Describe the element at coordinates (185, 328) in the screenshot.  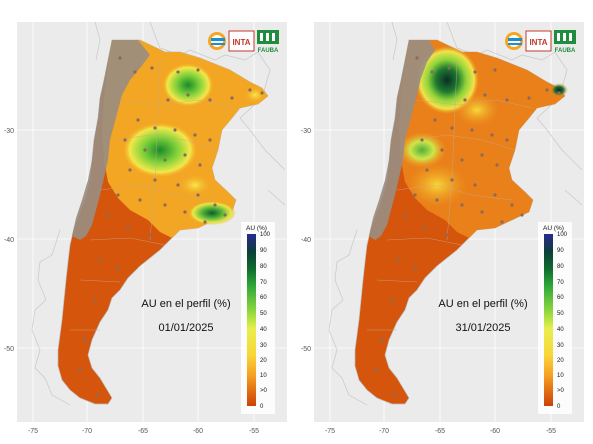
I see `map-caption-date: 01/01/2025` at that location.